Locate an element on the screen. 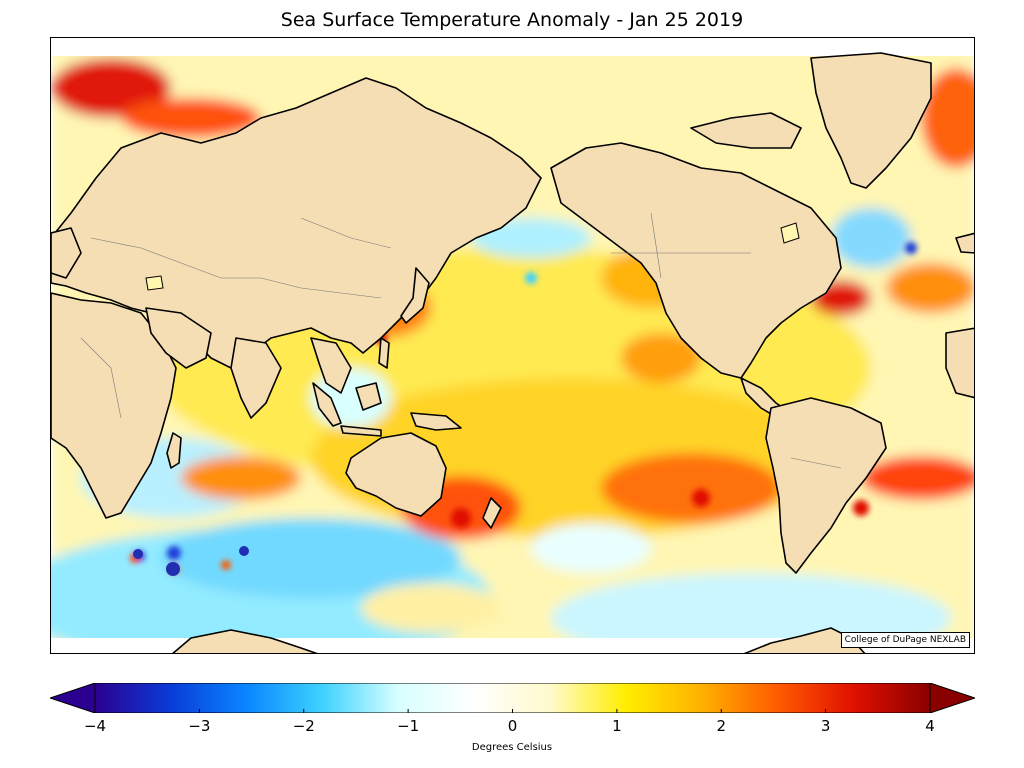  africa-landmass is located at coordinates (114, 405).